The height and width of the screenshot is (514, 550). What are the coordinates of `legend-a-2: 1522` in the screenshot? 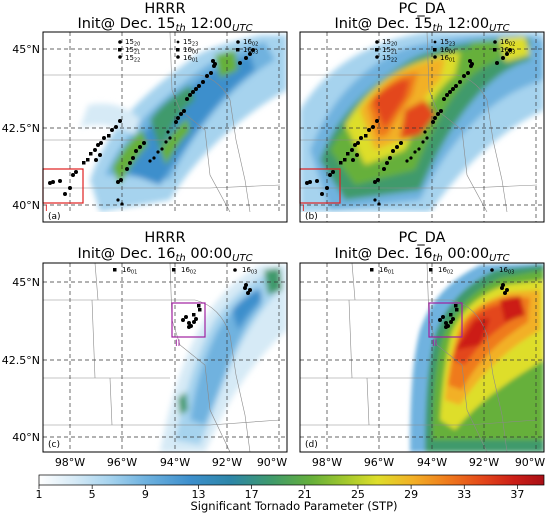 It's located at (132, 59).